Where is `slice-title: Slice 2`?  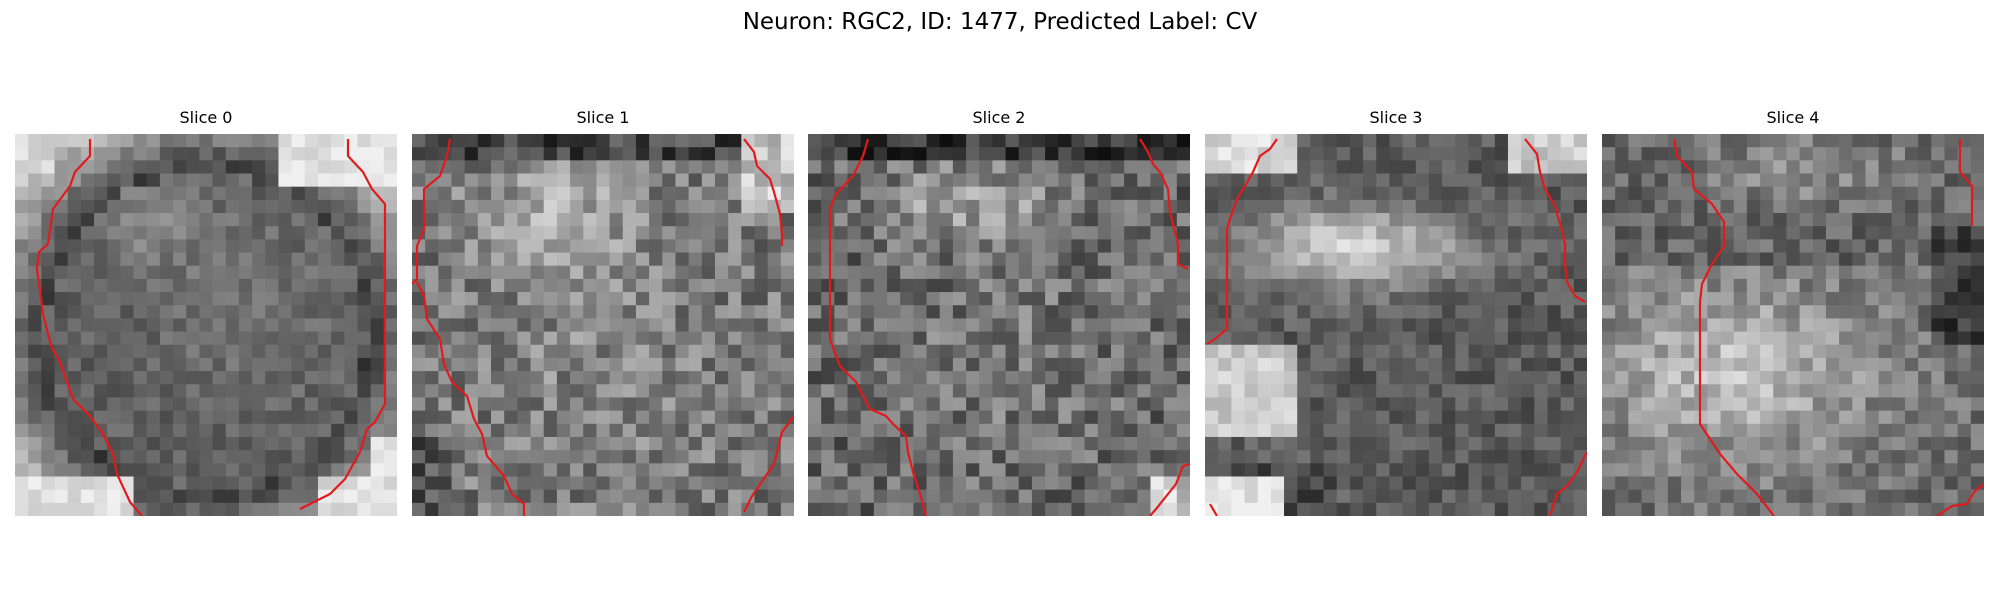
slice-title: Slice 2 is located at coordinates (999, 117).